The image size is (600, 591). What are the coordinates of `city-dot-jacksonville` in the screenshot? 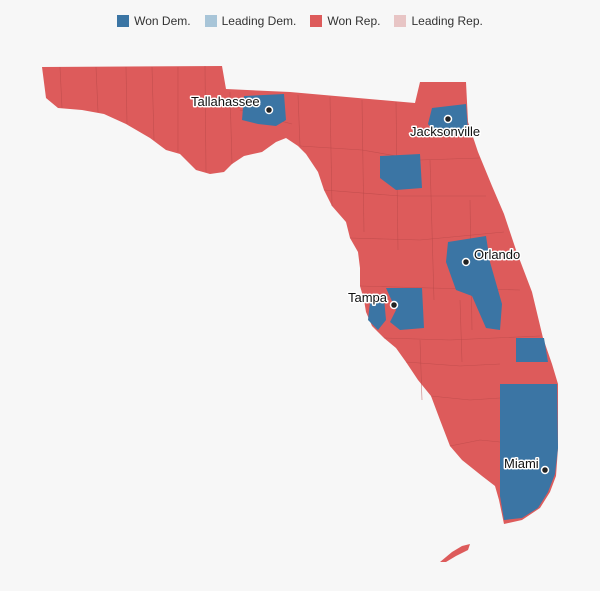 It's located at (448, 119).